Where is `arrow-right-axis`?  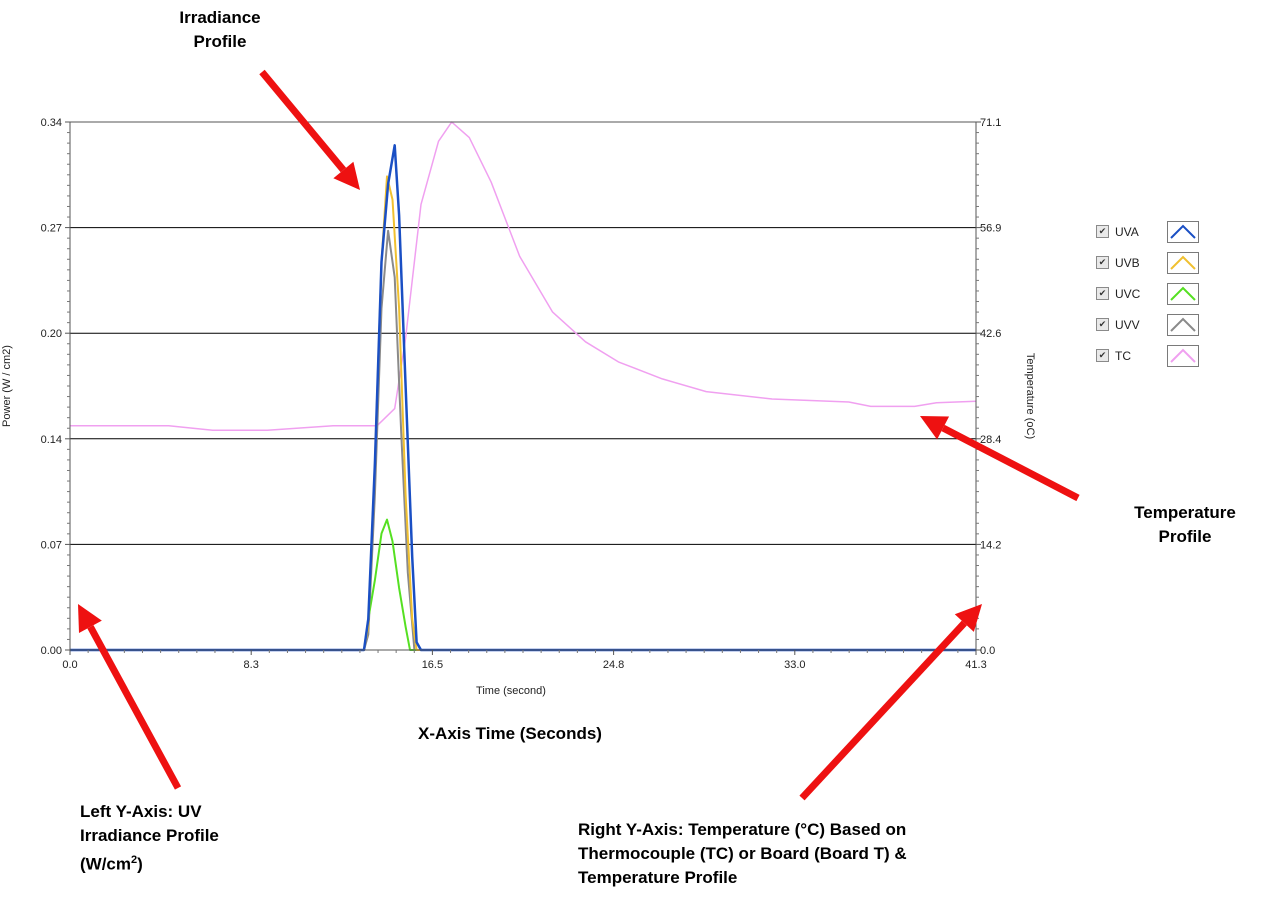 arrow-right-axis is located at coordinates (890, 702).